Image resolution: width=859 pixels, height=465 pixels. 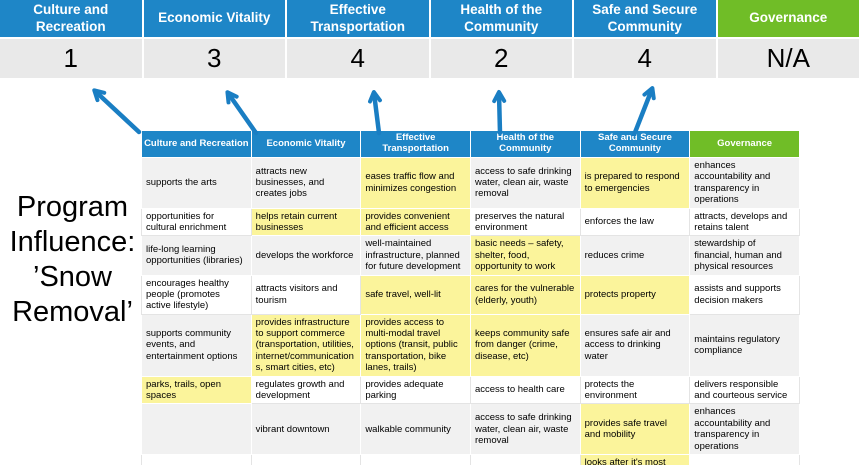 I want to click on matrix-cell-r1-c5: attracts, develops and retains talent, so click(x=744, y=222).